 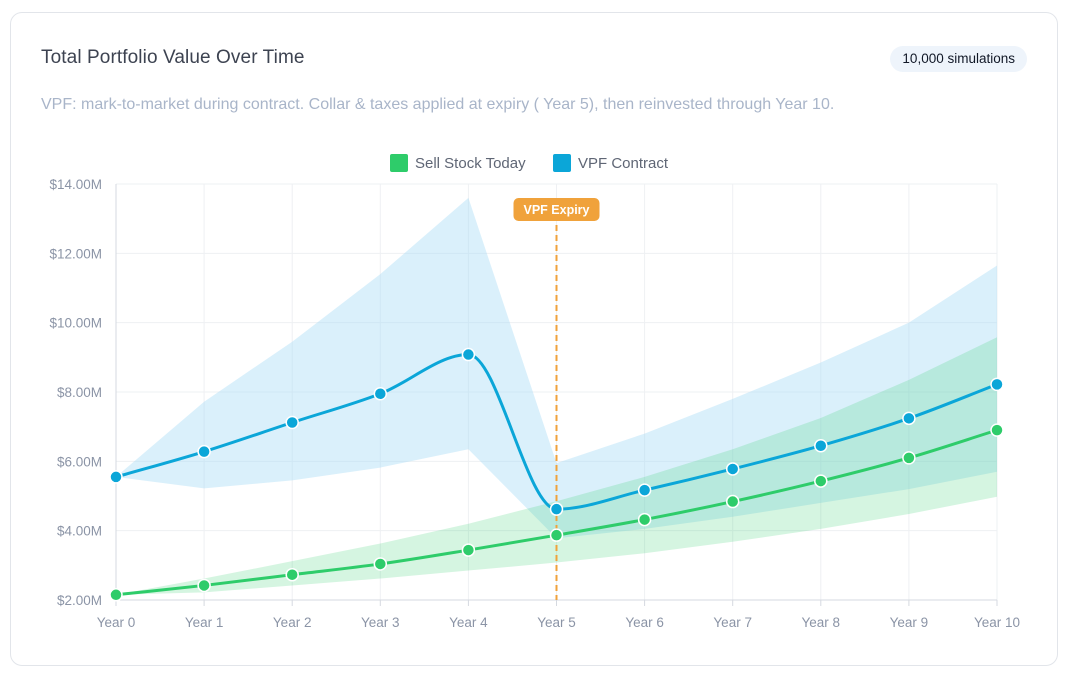 I want to click on y-tick-label: $12.00M, so click(x=75, y=253).